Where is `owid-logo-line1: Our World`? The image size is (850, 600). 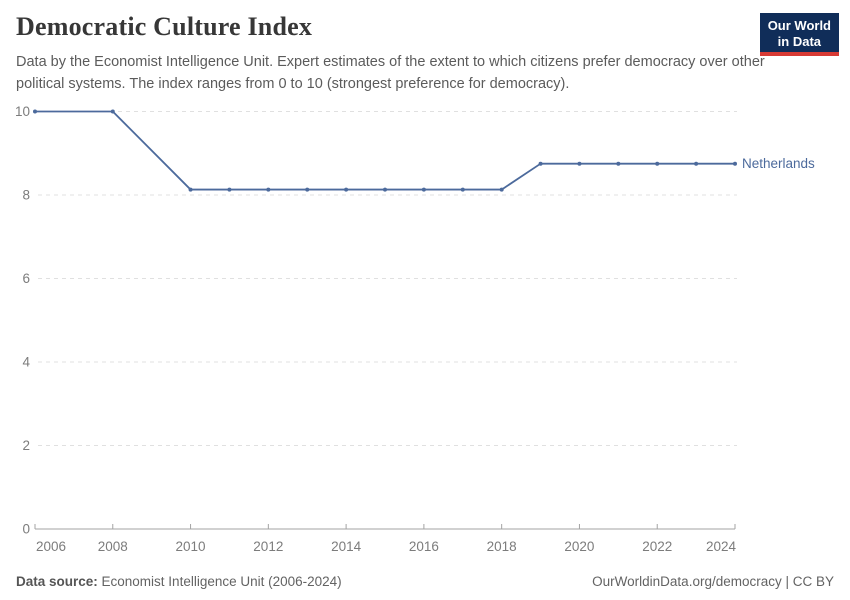 owid-logo-line1: Our World is located at coordinates (799, 25).